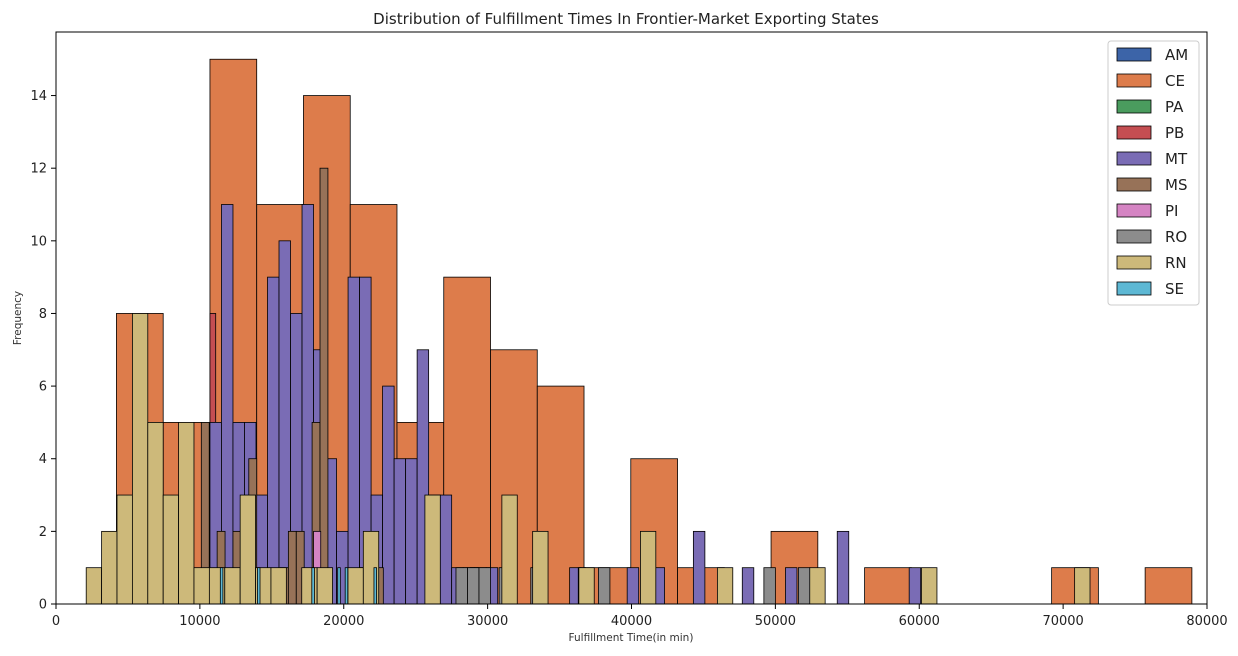 The height and width of the screenshot is (656, 1238). What do you see at coordinates (1134, 288) in the screenshot?
I see `legend-swatch-se` at bounding box center [1134, 288].